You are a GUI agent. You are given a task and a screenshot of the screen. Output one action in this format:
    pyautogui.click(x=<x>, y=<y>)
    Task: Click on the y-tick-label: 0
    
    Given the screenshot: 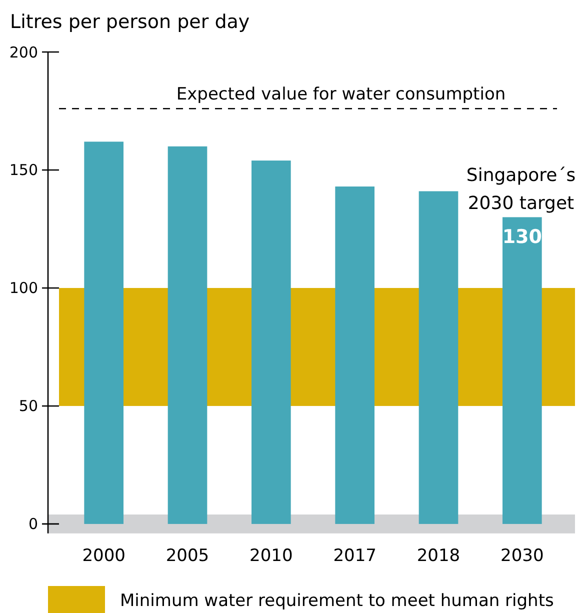 What is the action you would take?
    pyautogui.click(x=33, y=524)
    